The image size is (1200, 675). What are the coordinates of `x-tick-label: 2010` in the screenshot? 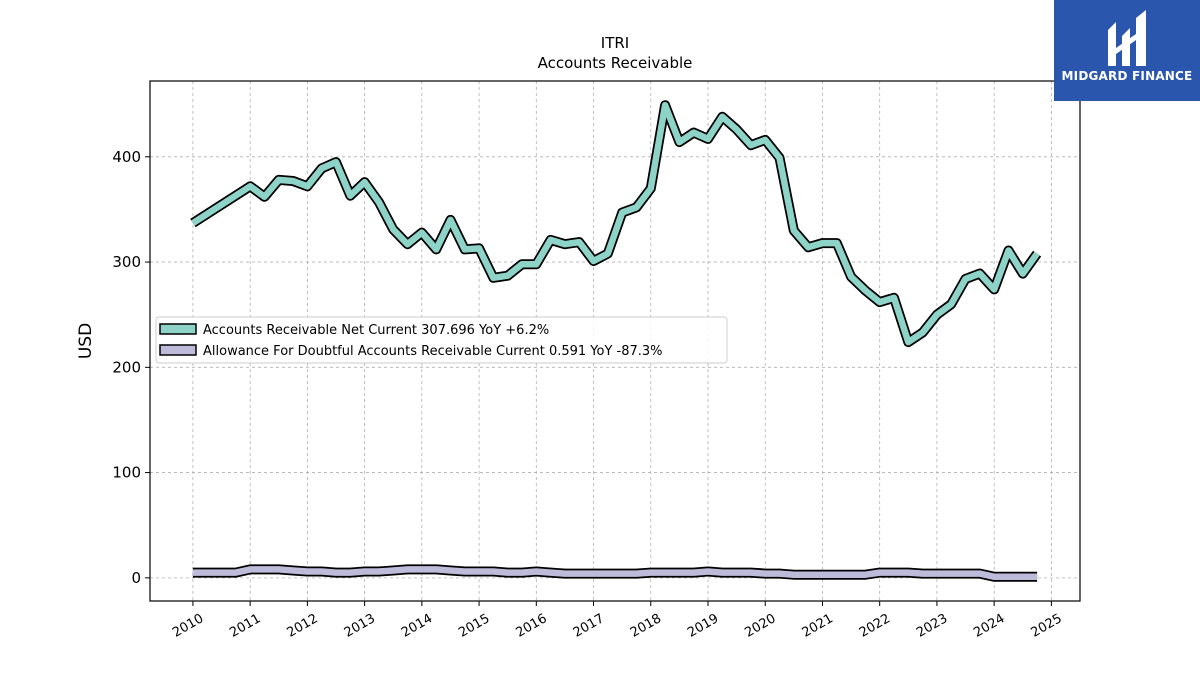 It's located at (188, 626).